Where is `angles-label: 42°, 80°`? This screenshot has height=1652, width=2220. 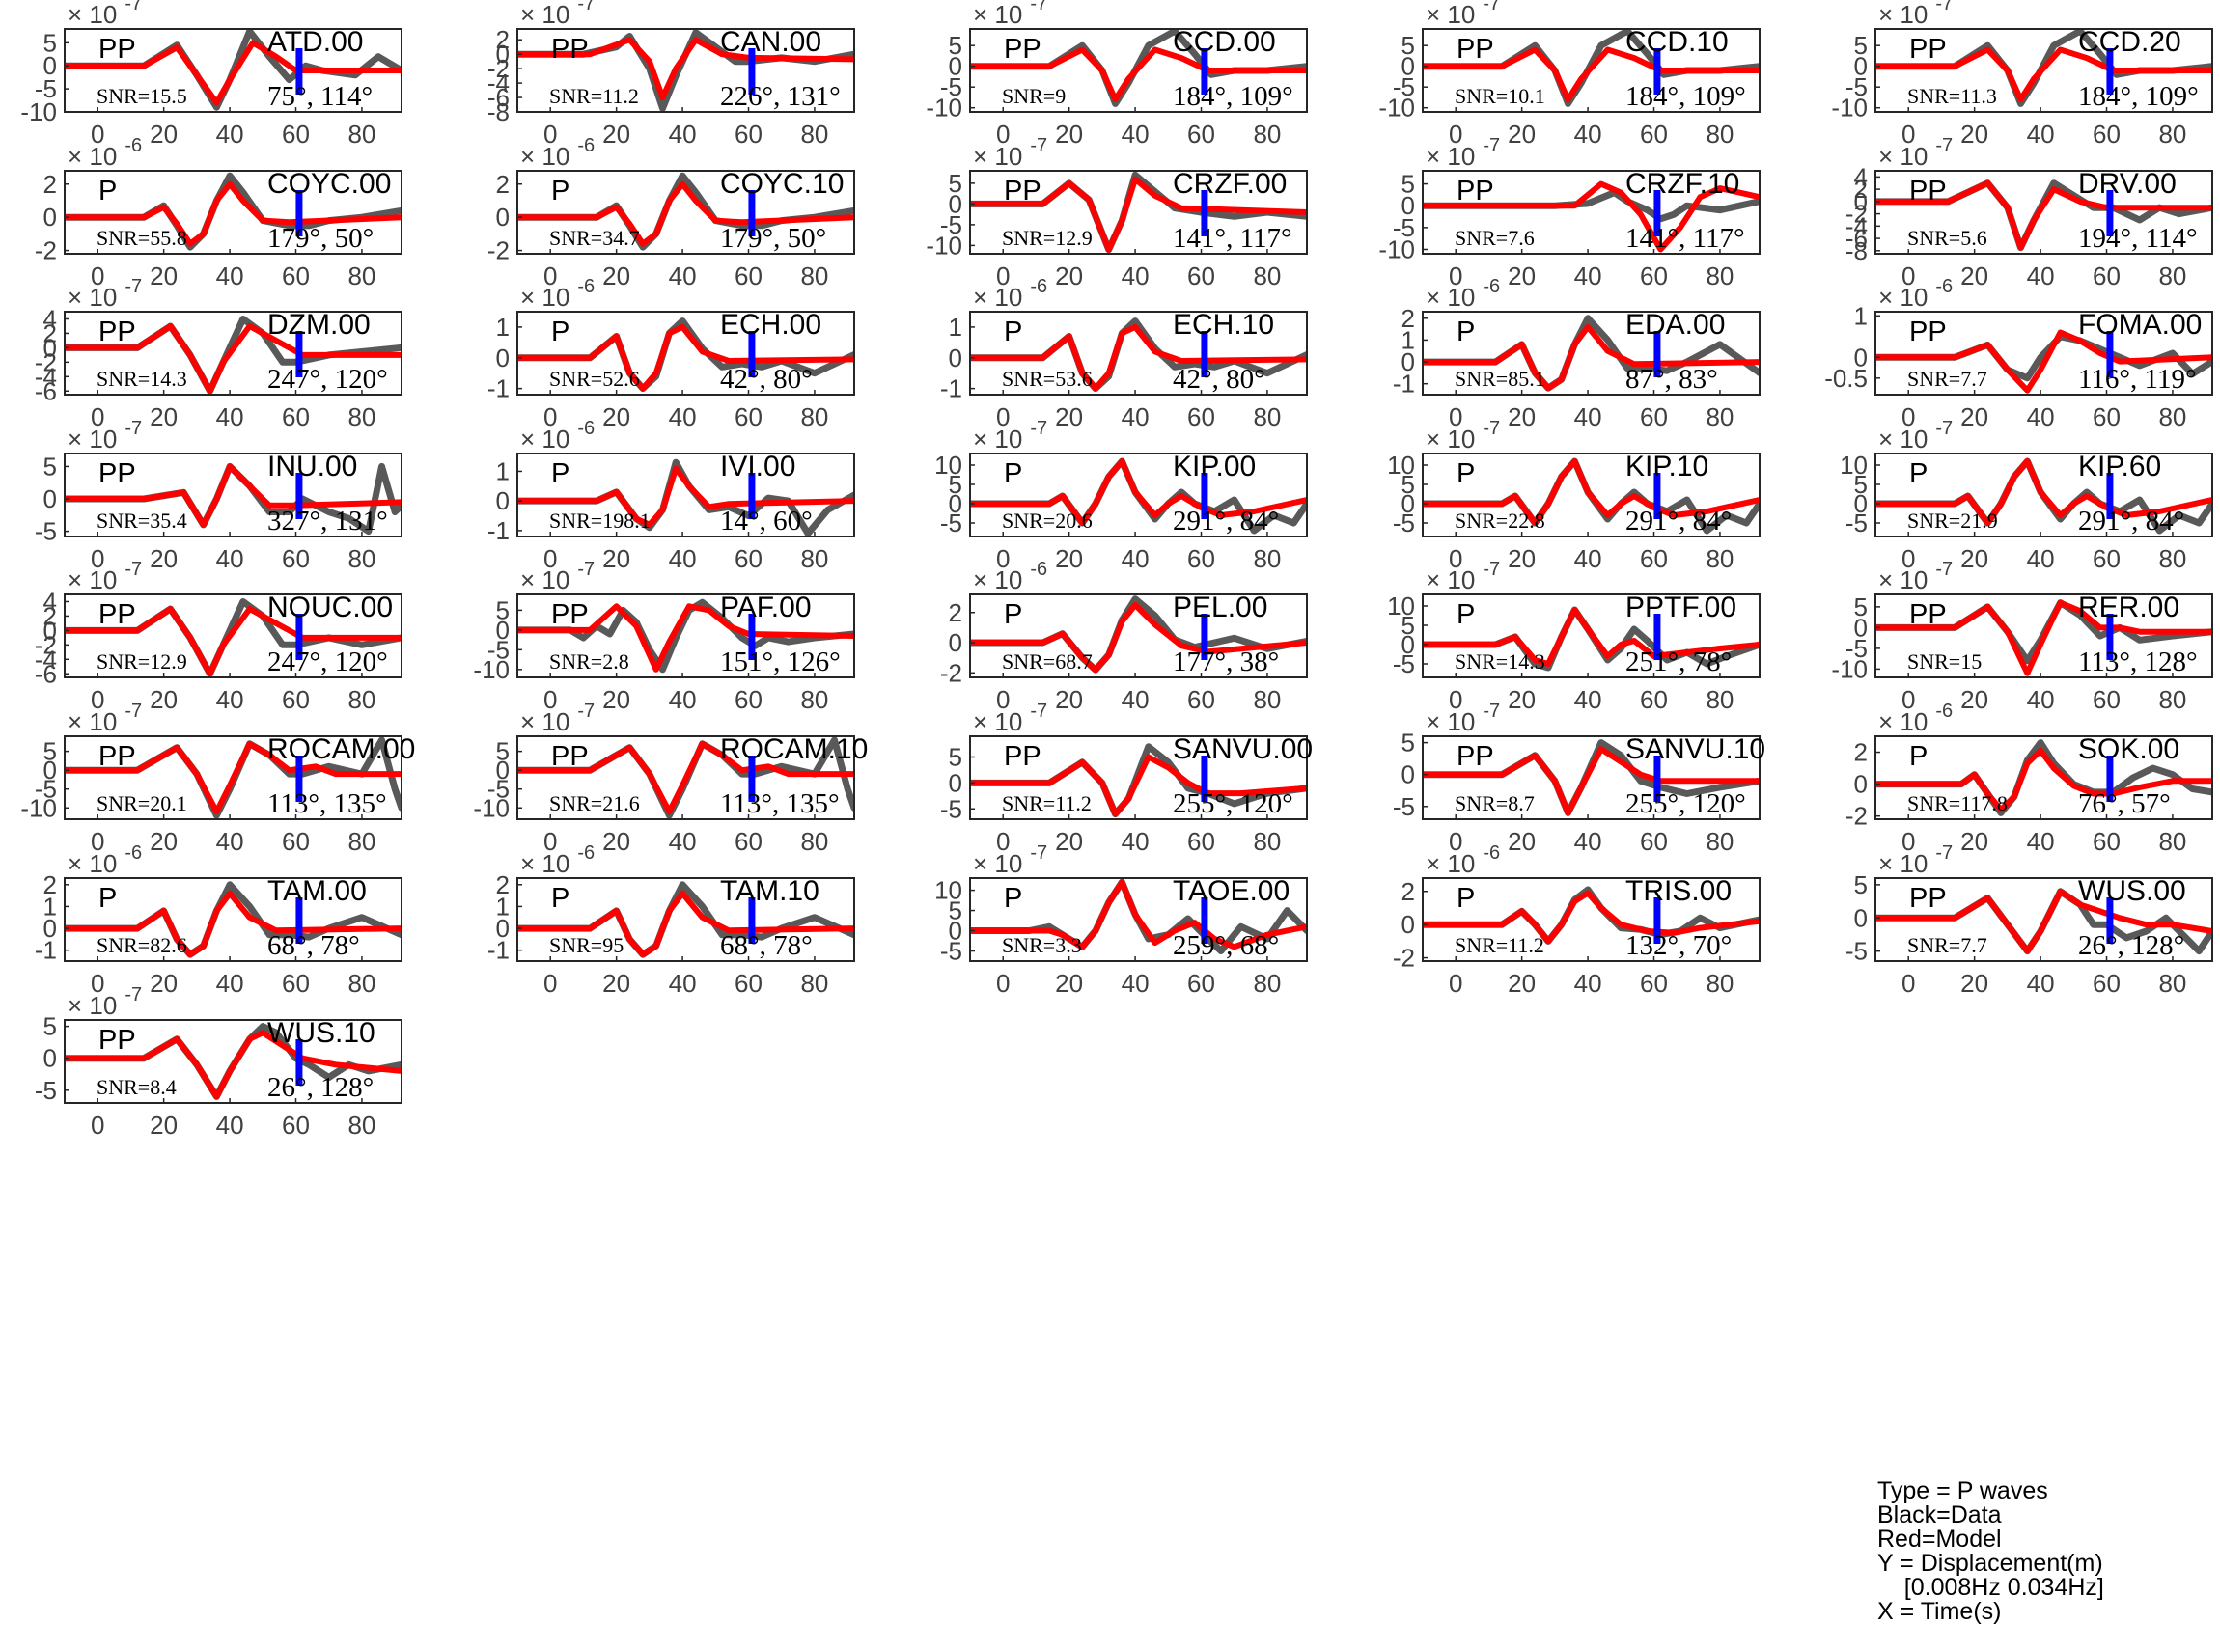 angles-label: 42°, 80° is located at coordinates (1219, 379).